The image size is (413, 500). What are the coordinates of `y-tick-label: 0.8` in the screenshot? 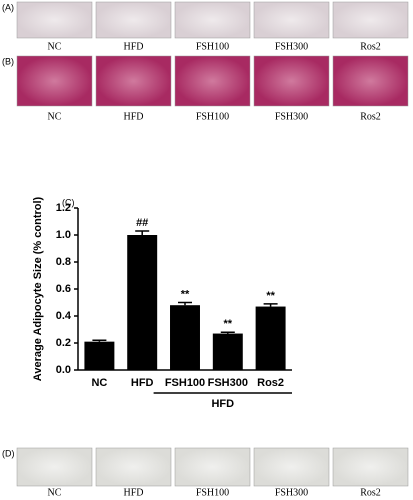 It's located at (63, 262).